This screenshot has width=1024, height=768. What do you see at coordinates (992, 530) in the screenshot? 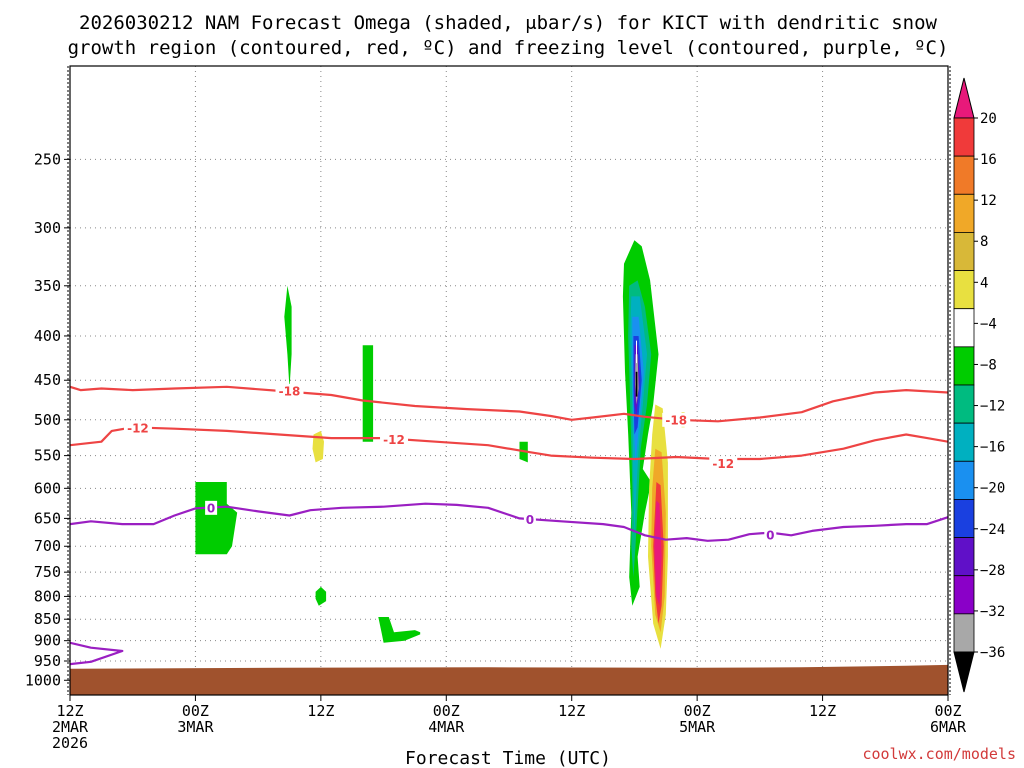
I see `colorbar-label: −24` at bounding box center [992, 530].